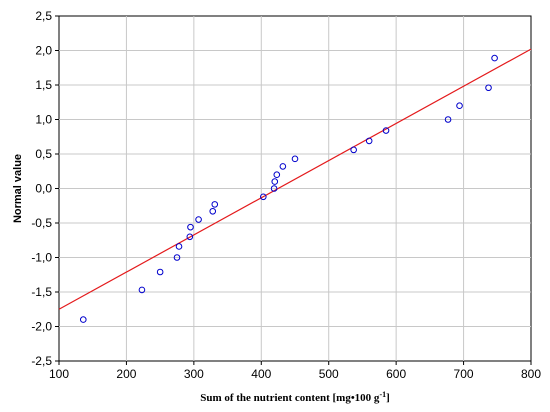 This screenshot has width=550, height=412. What do you see at coordinates (329, 374) in the screenshot?
I see `x-tick-label: 500` at bounding box center [329, 374].